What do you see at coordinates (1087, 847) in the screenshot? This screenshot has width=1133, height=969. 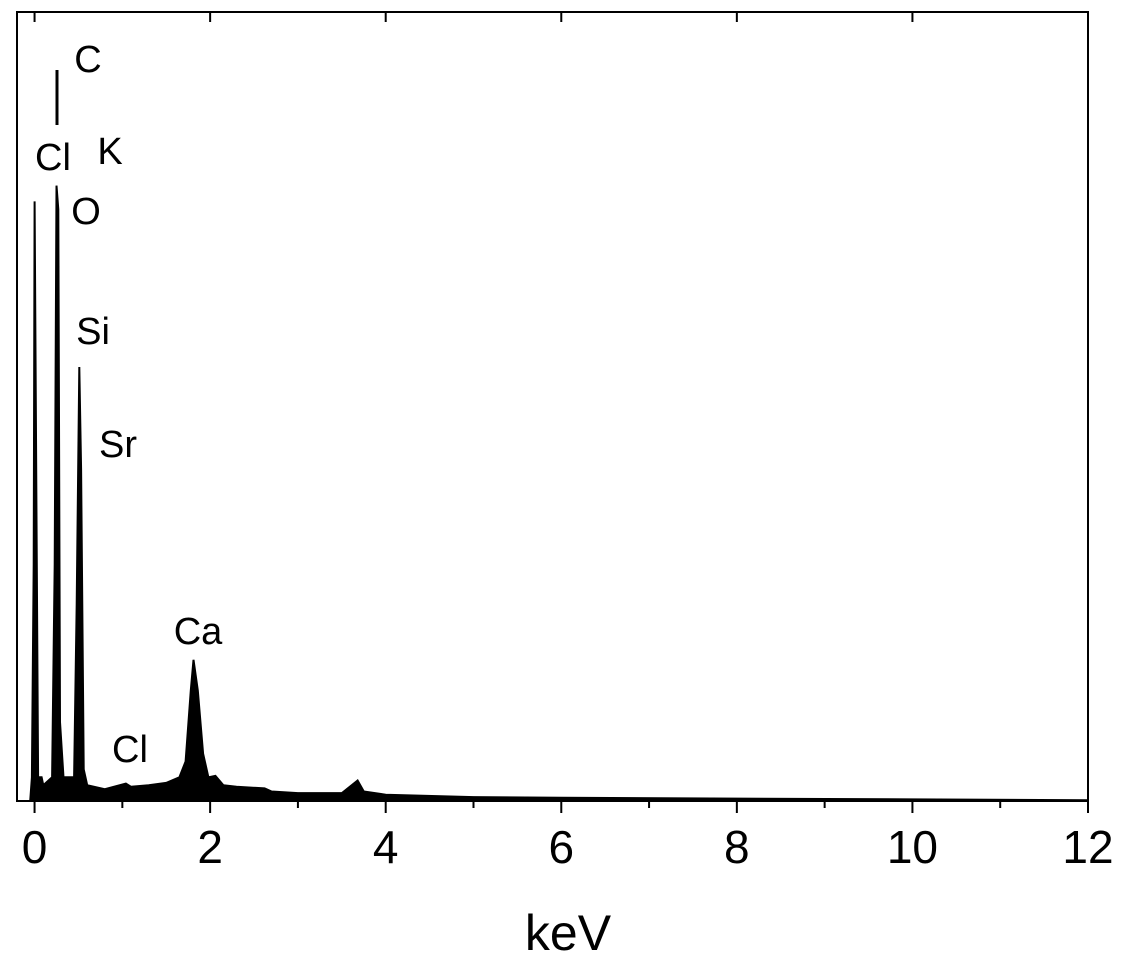 I see `x-tick-label: 12` at bounding box center [1087, 847].